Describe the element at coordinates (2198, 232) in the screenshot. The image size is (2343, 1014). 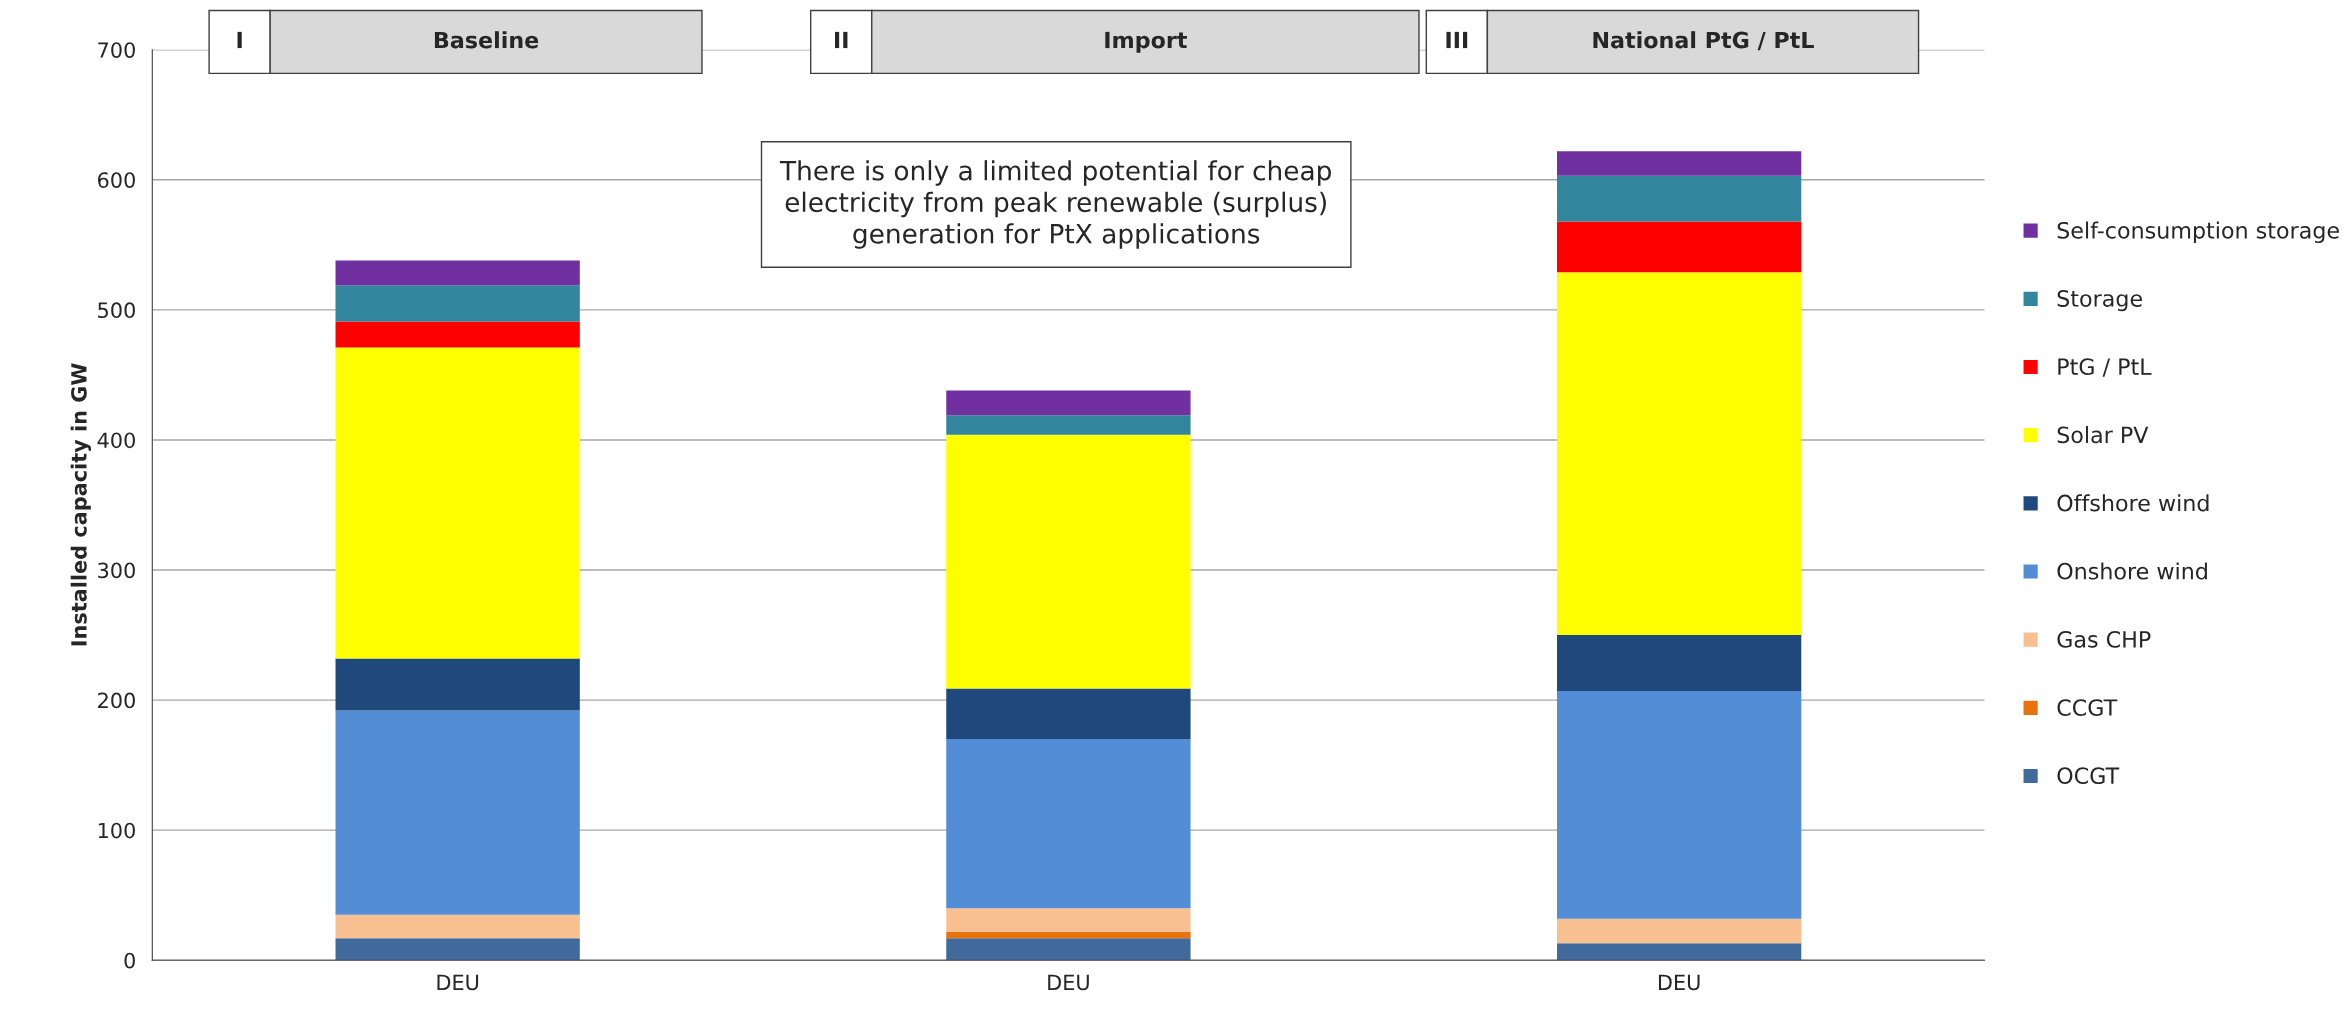
I see `legend-label: Self-consumption storage` at that location.